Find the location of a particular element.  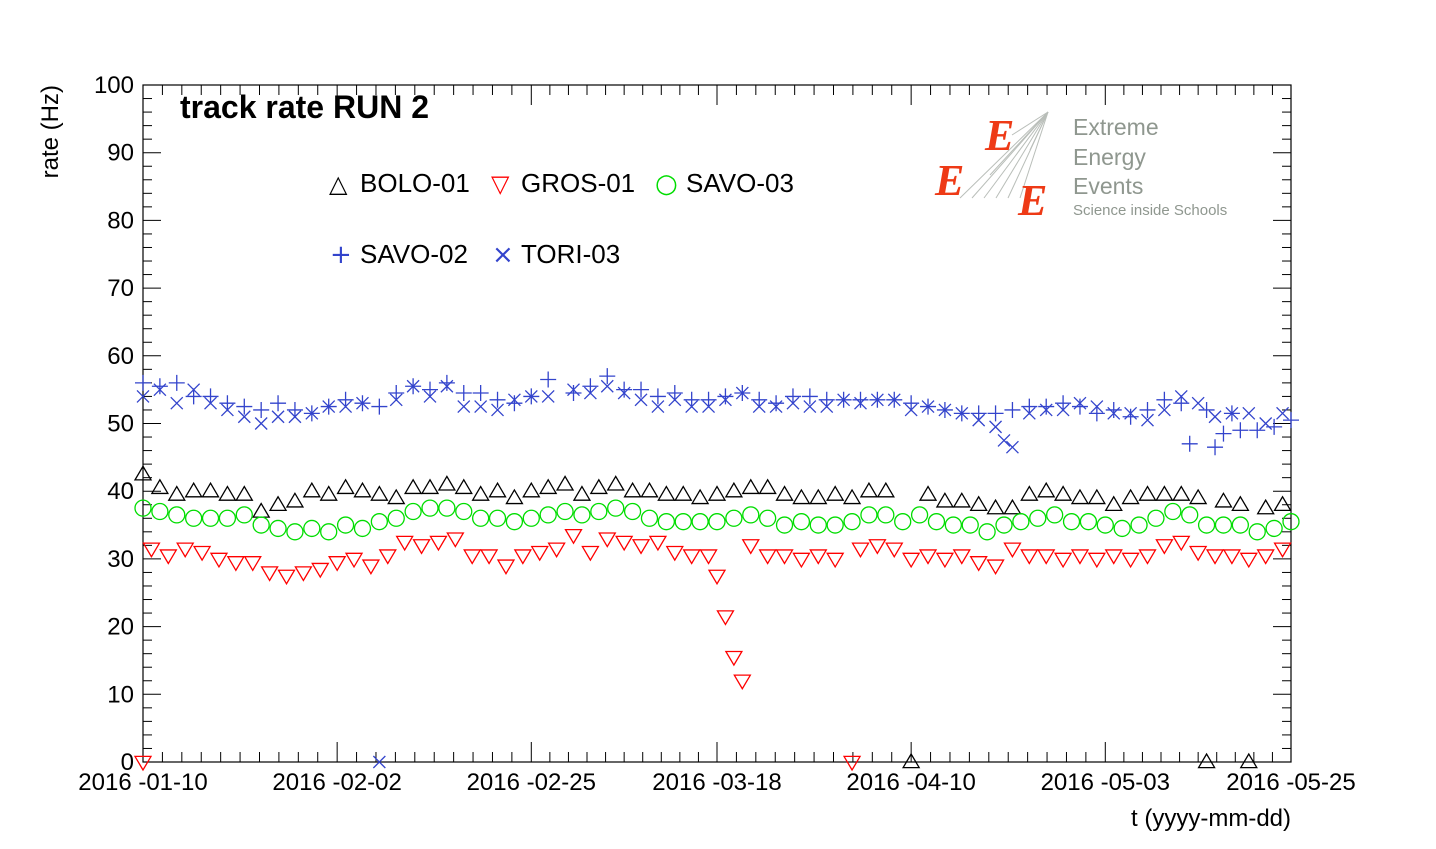

x-tick-label: 2016 -04-10 is located at coordinates (910, 782).